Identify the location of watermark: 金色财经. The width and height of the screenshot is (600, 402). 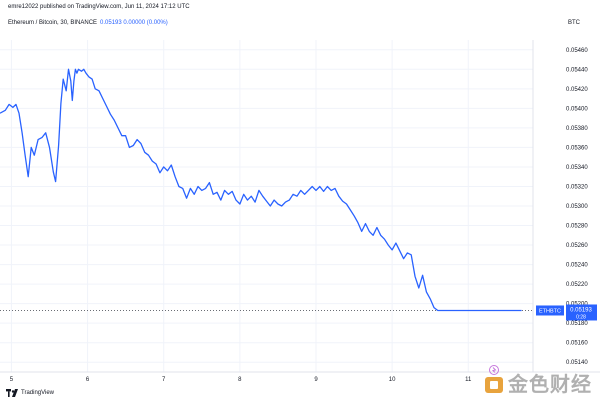
(538, 379).